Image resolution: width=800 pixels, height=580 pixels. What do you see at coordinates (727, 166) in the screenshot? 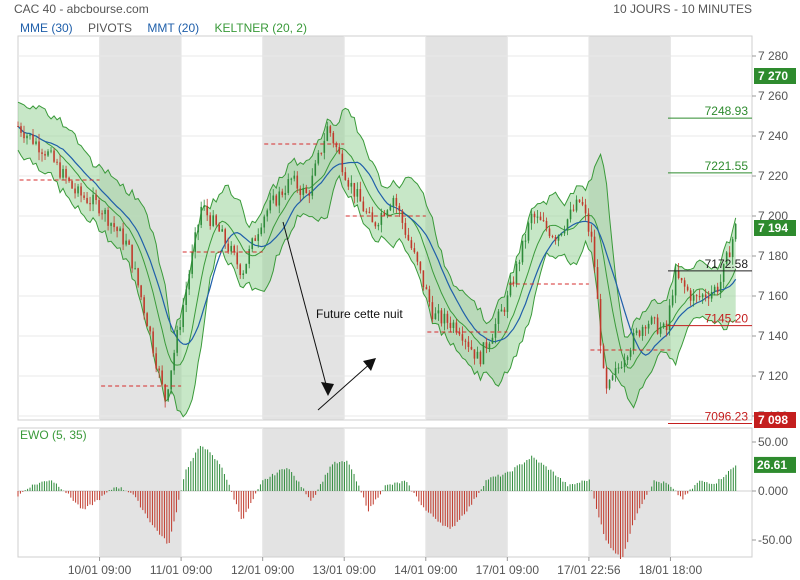
I see `level-label: 7221.55` at bounding box center [727, 166].